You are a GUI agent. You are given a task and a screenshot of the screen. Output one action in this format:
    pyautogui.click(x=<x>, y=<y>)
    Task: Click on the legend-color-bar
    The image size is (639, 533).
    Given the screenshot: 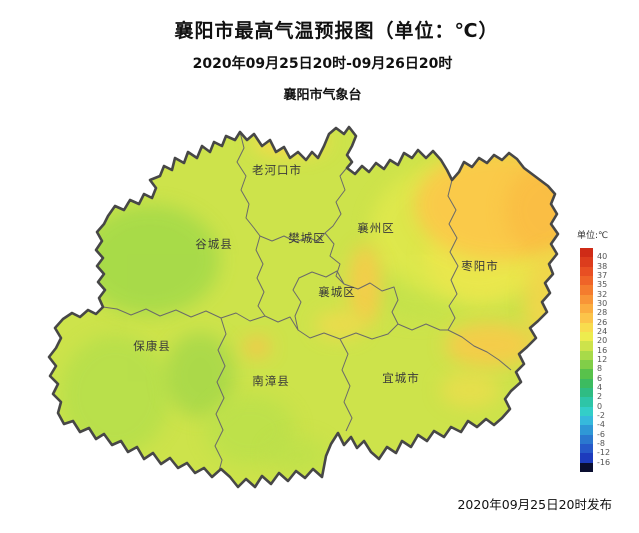 What is the action you would take?
    pyautogui.click(x=586, y=360)
    